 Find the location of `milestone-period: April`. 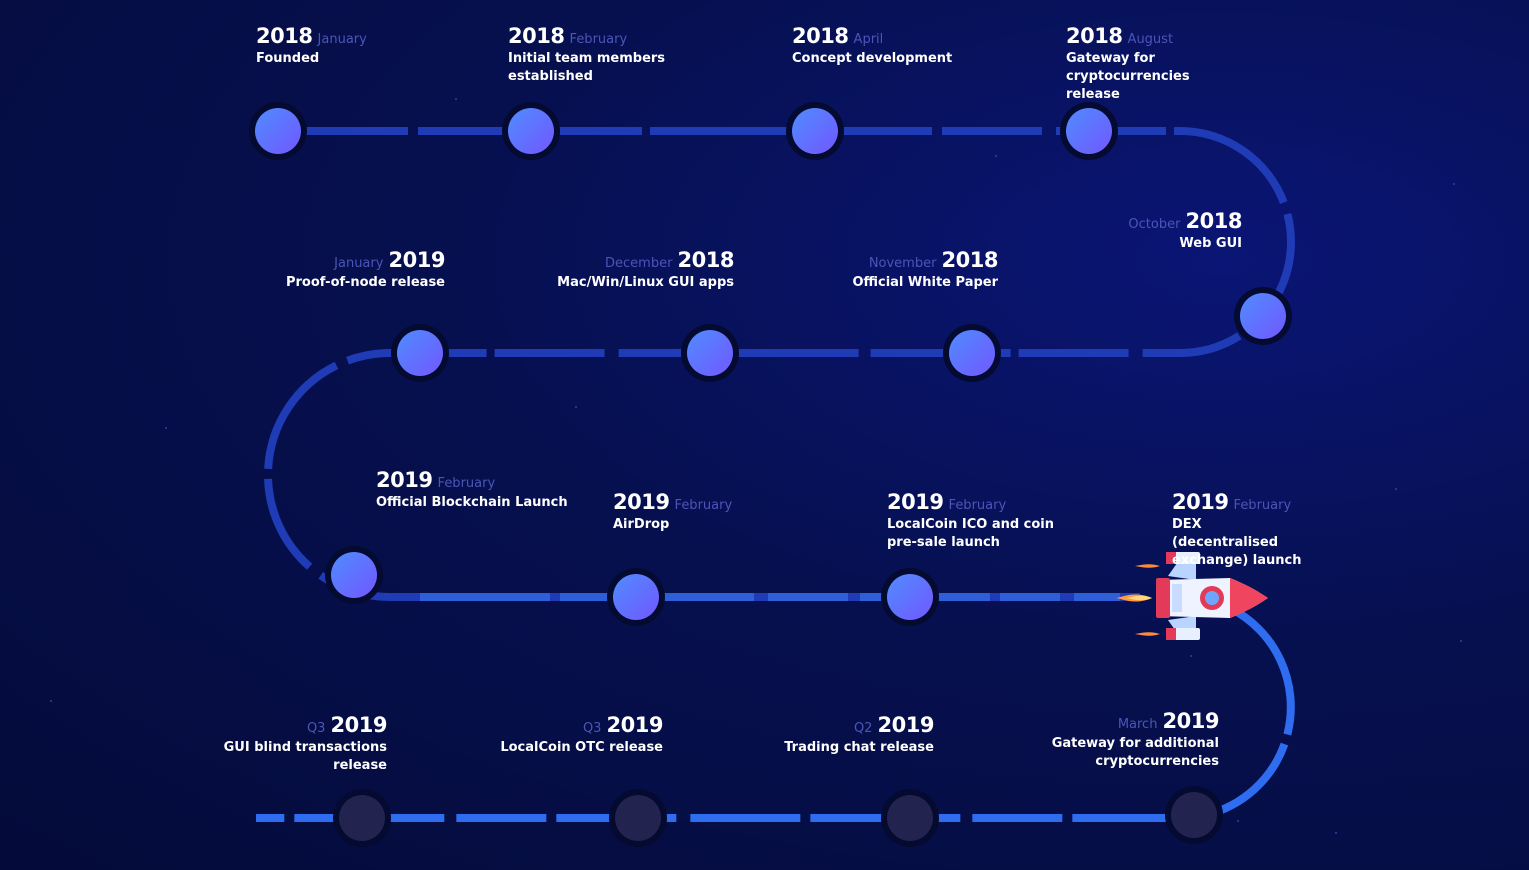

milestone-period: April is located at coordinates (868, 39).